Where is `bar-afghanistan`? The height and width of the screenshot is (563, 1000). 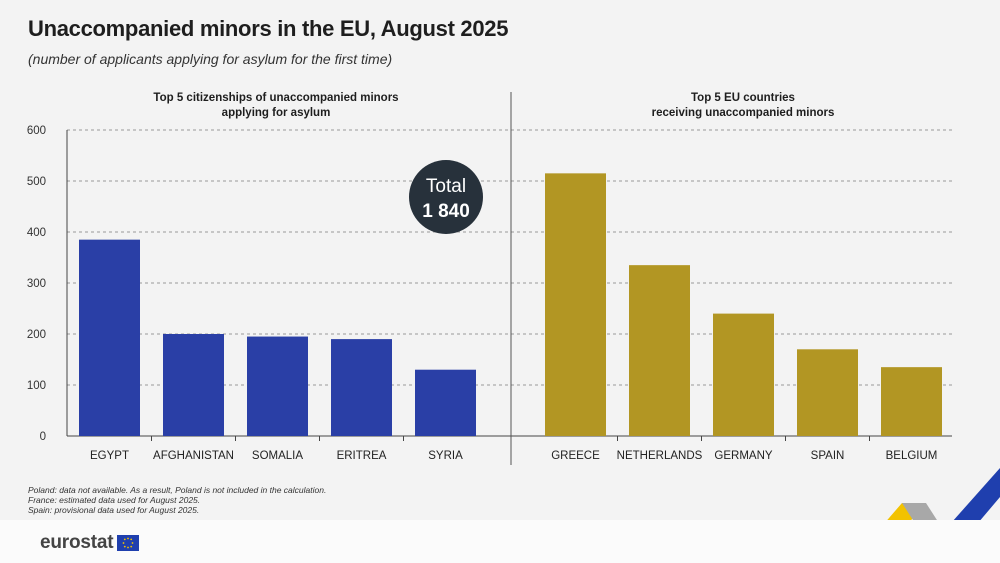
bar-afghanistan is located at coordinates (193, 385).